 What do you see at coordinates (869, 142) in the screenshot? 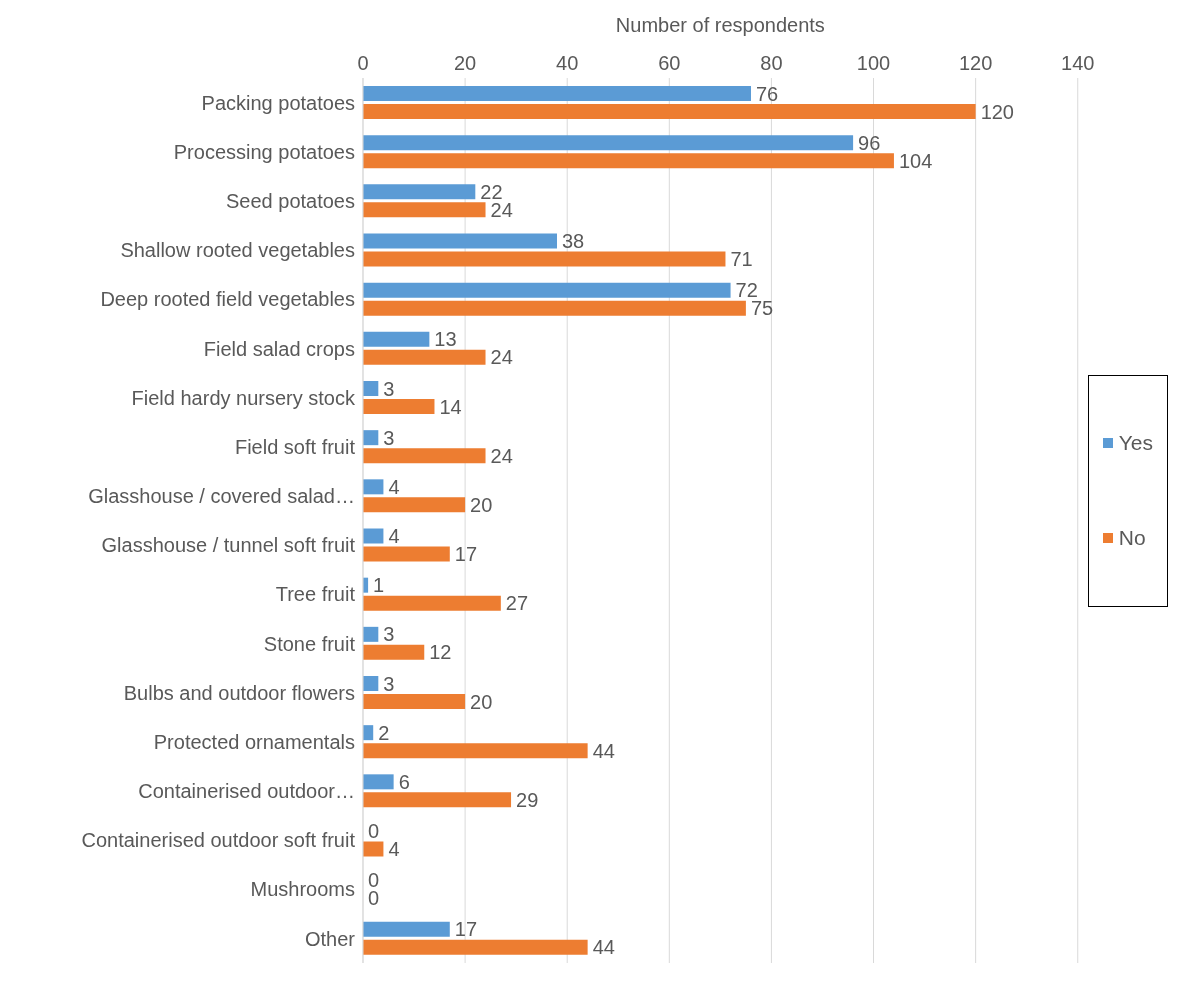
I see `data-label: 96` at bounding box center [869, 142].